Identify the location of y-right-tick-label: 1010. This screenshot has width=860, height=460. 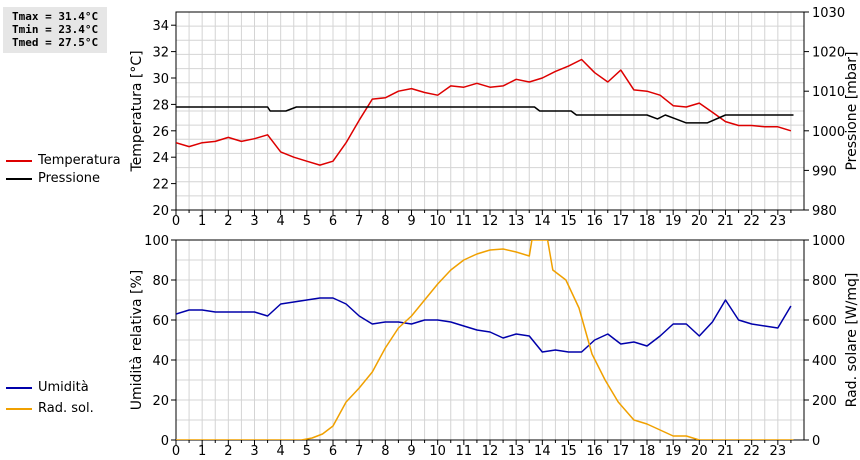
(828, 92).